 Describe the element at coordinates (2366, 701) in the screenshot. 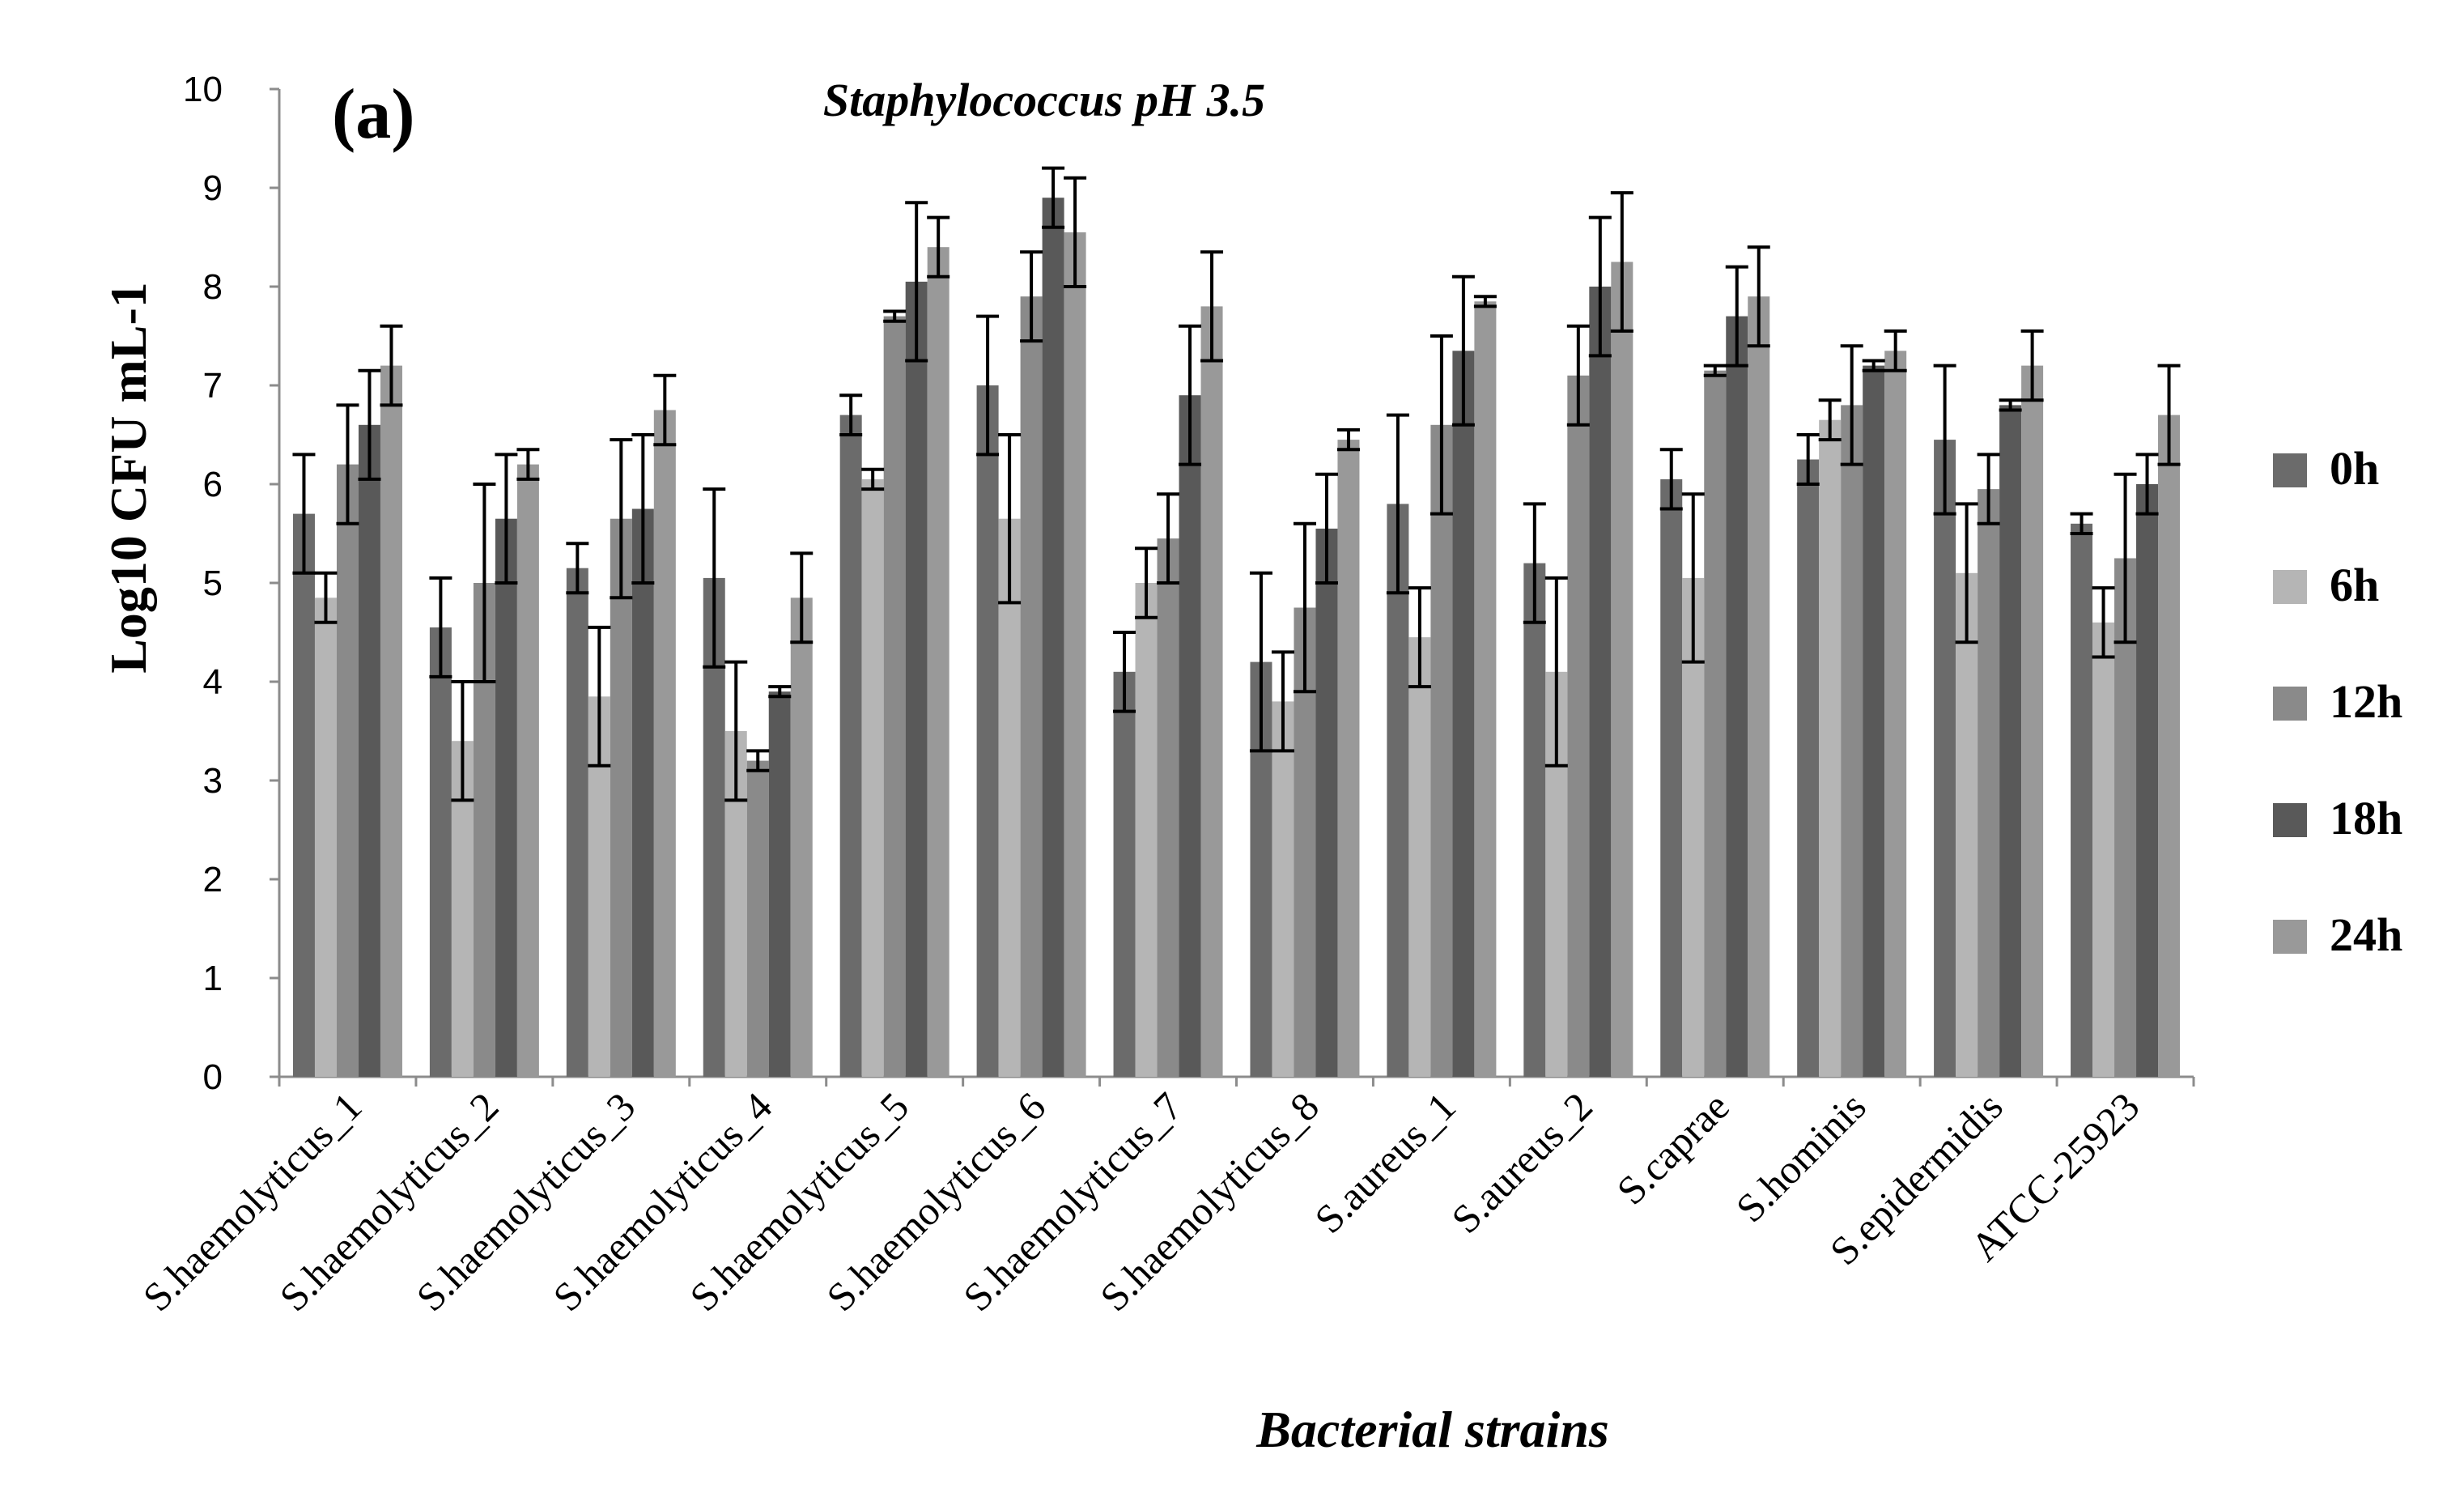

I see `legend-label-12h: 12h` at that location.